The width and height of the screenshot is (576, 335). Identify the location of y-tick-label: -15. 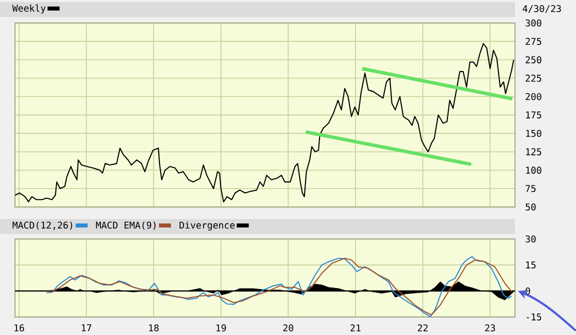
(534, 317).